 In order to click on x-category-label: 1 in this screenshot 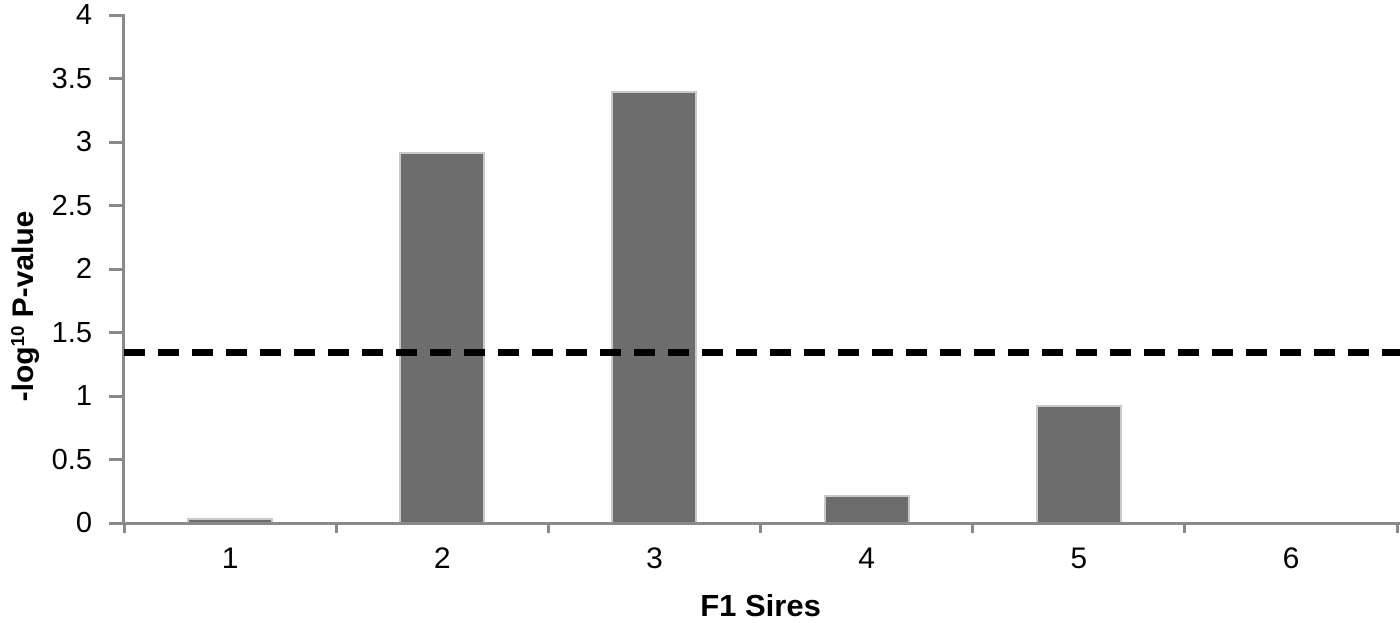, I will do `click(230, 558)`.